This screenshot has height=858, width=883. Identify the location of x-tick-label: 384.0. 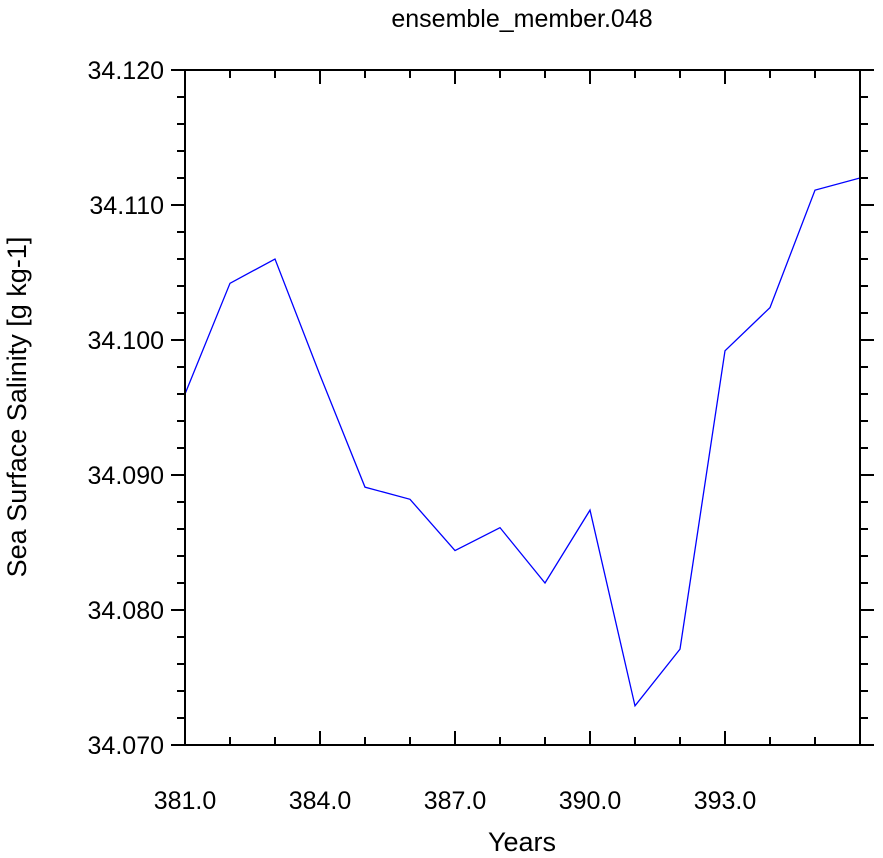
(320, 801).